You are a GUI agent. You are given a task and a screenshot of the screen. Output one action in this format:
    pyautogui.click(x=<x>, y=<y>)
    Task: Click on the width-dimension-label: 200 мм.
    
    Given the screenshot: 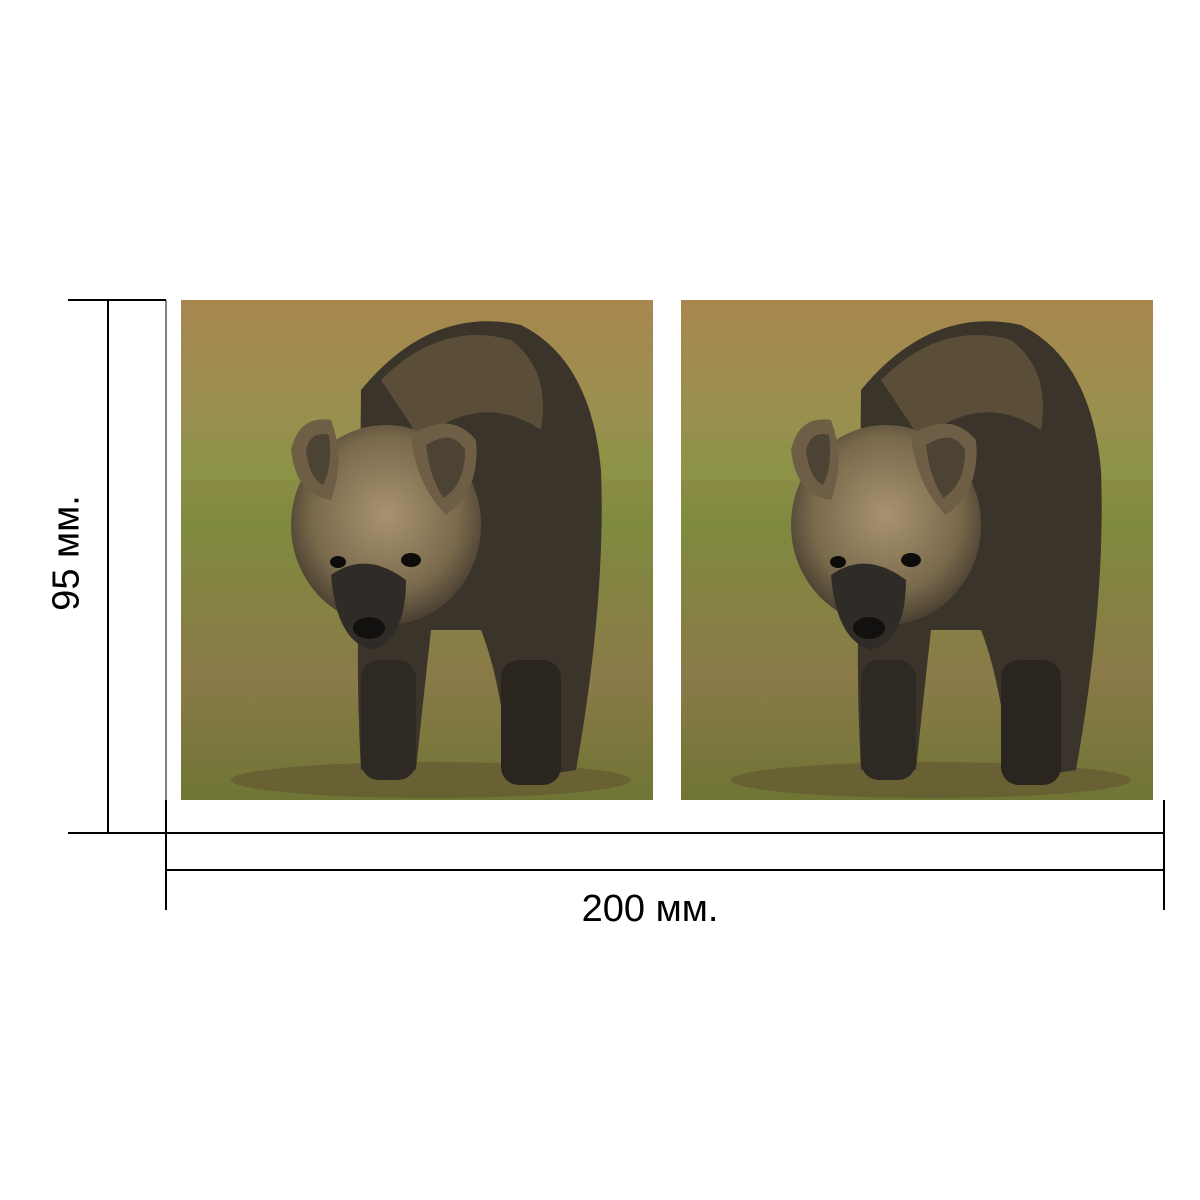 What is the action you would take?
    pyautogui.click(x=650, y=909)
    